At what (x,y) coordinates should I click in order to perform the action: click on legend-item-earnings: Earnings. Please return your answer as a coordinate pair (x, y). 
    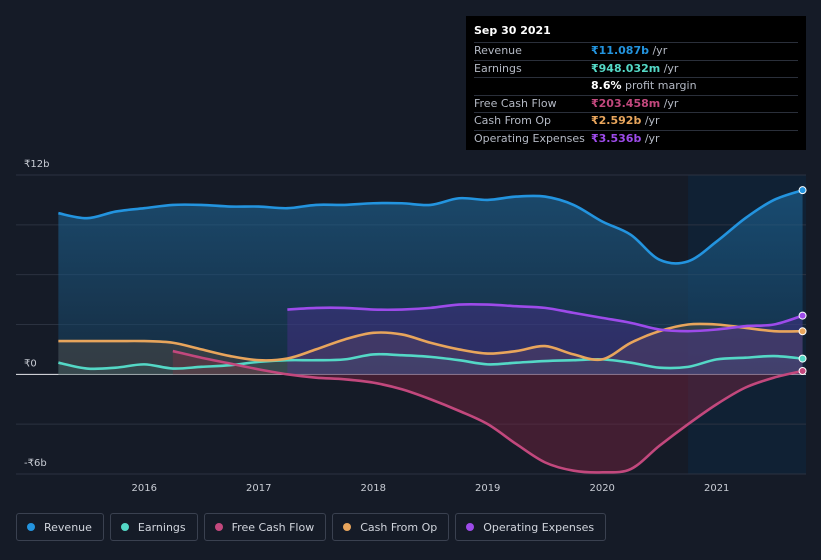
    Looking at the image, I should click on (153, 527).